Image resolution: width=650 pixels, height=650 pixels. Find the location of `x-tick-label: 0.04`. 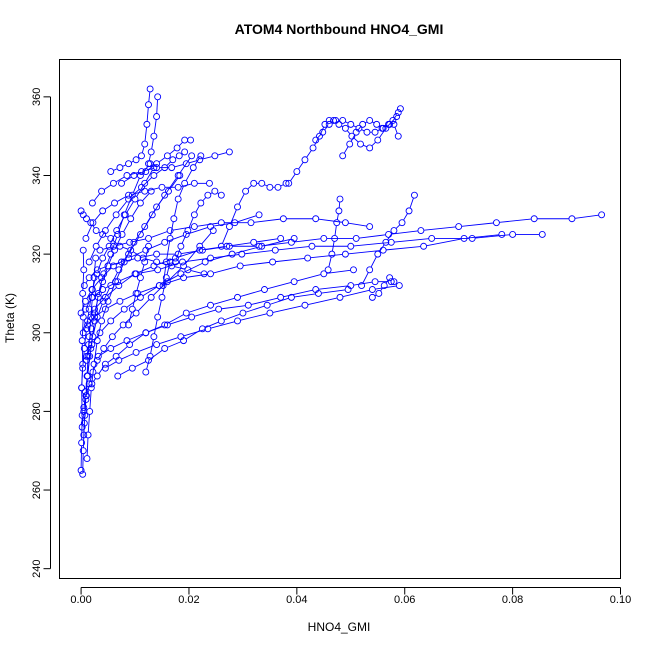

x-tick-label: 0.04 is located at coordinates (296, 600).